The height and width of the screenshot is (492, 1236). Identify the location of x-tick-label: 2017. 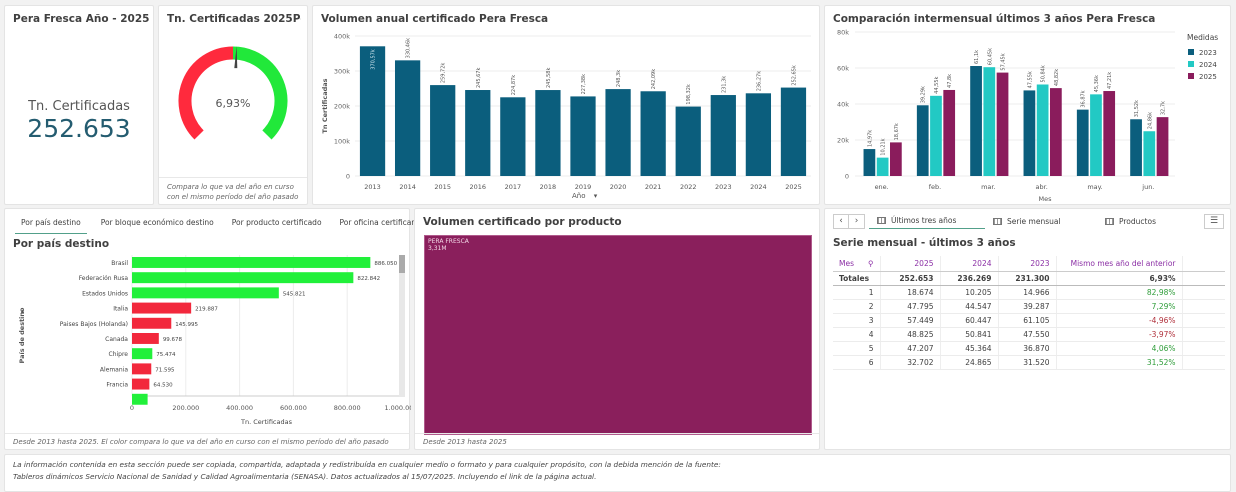
(513, 187).